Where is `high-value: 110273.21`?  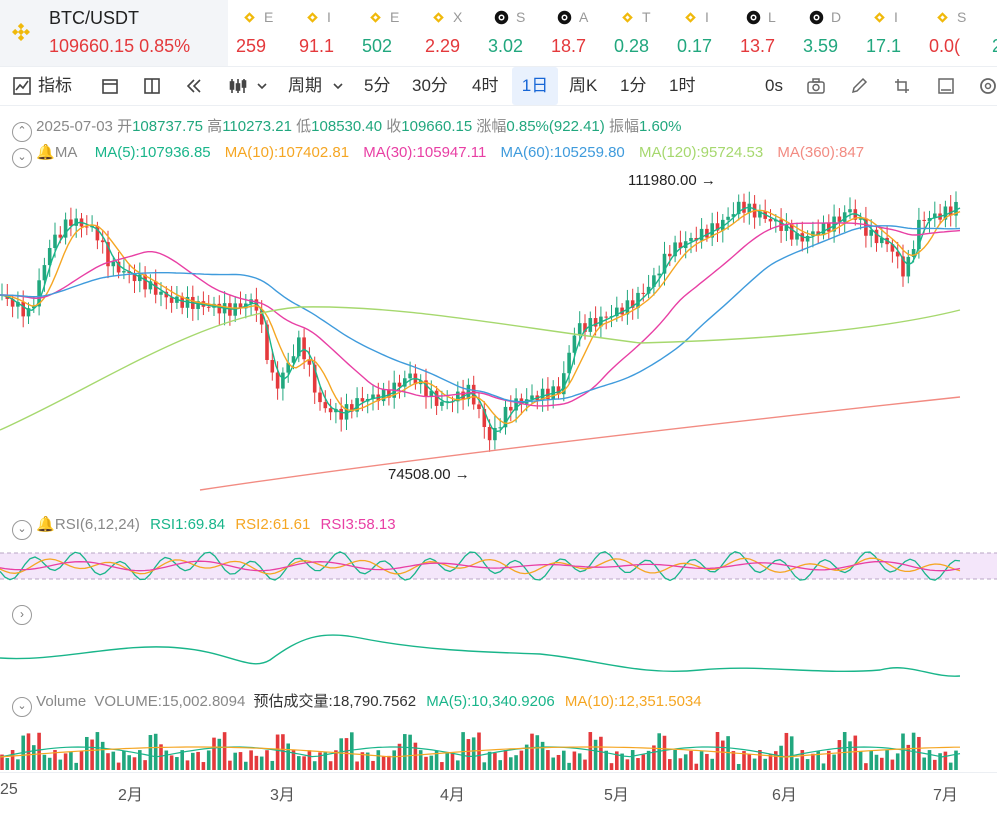
high-value: 110273.21 is located at coordinates (257, 126).